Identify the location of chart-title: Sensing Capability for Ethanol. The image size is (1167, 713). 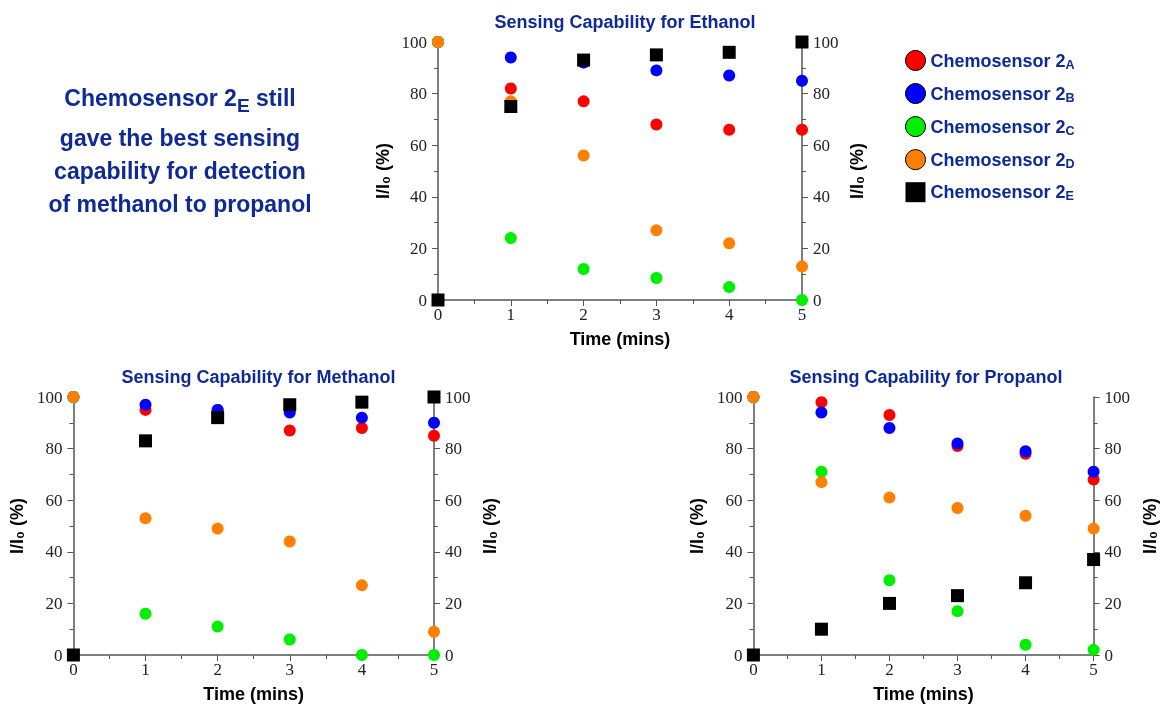
(625, 22).